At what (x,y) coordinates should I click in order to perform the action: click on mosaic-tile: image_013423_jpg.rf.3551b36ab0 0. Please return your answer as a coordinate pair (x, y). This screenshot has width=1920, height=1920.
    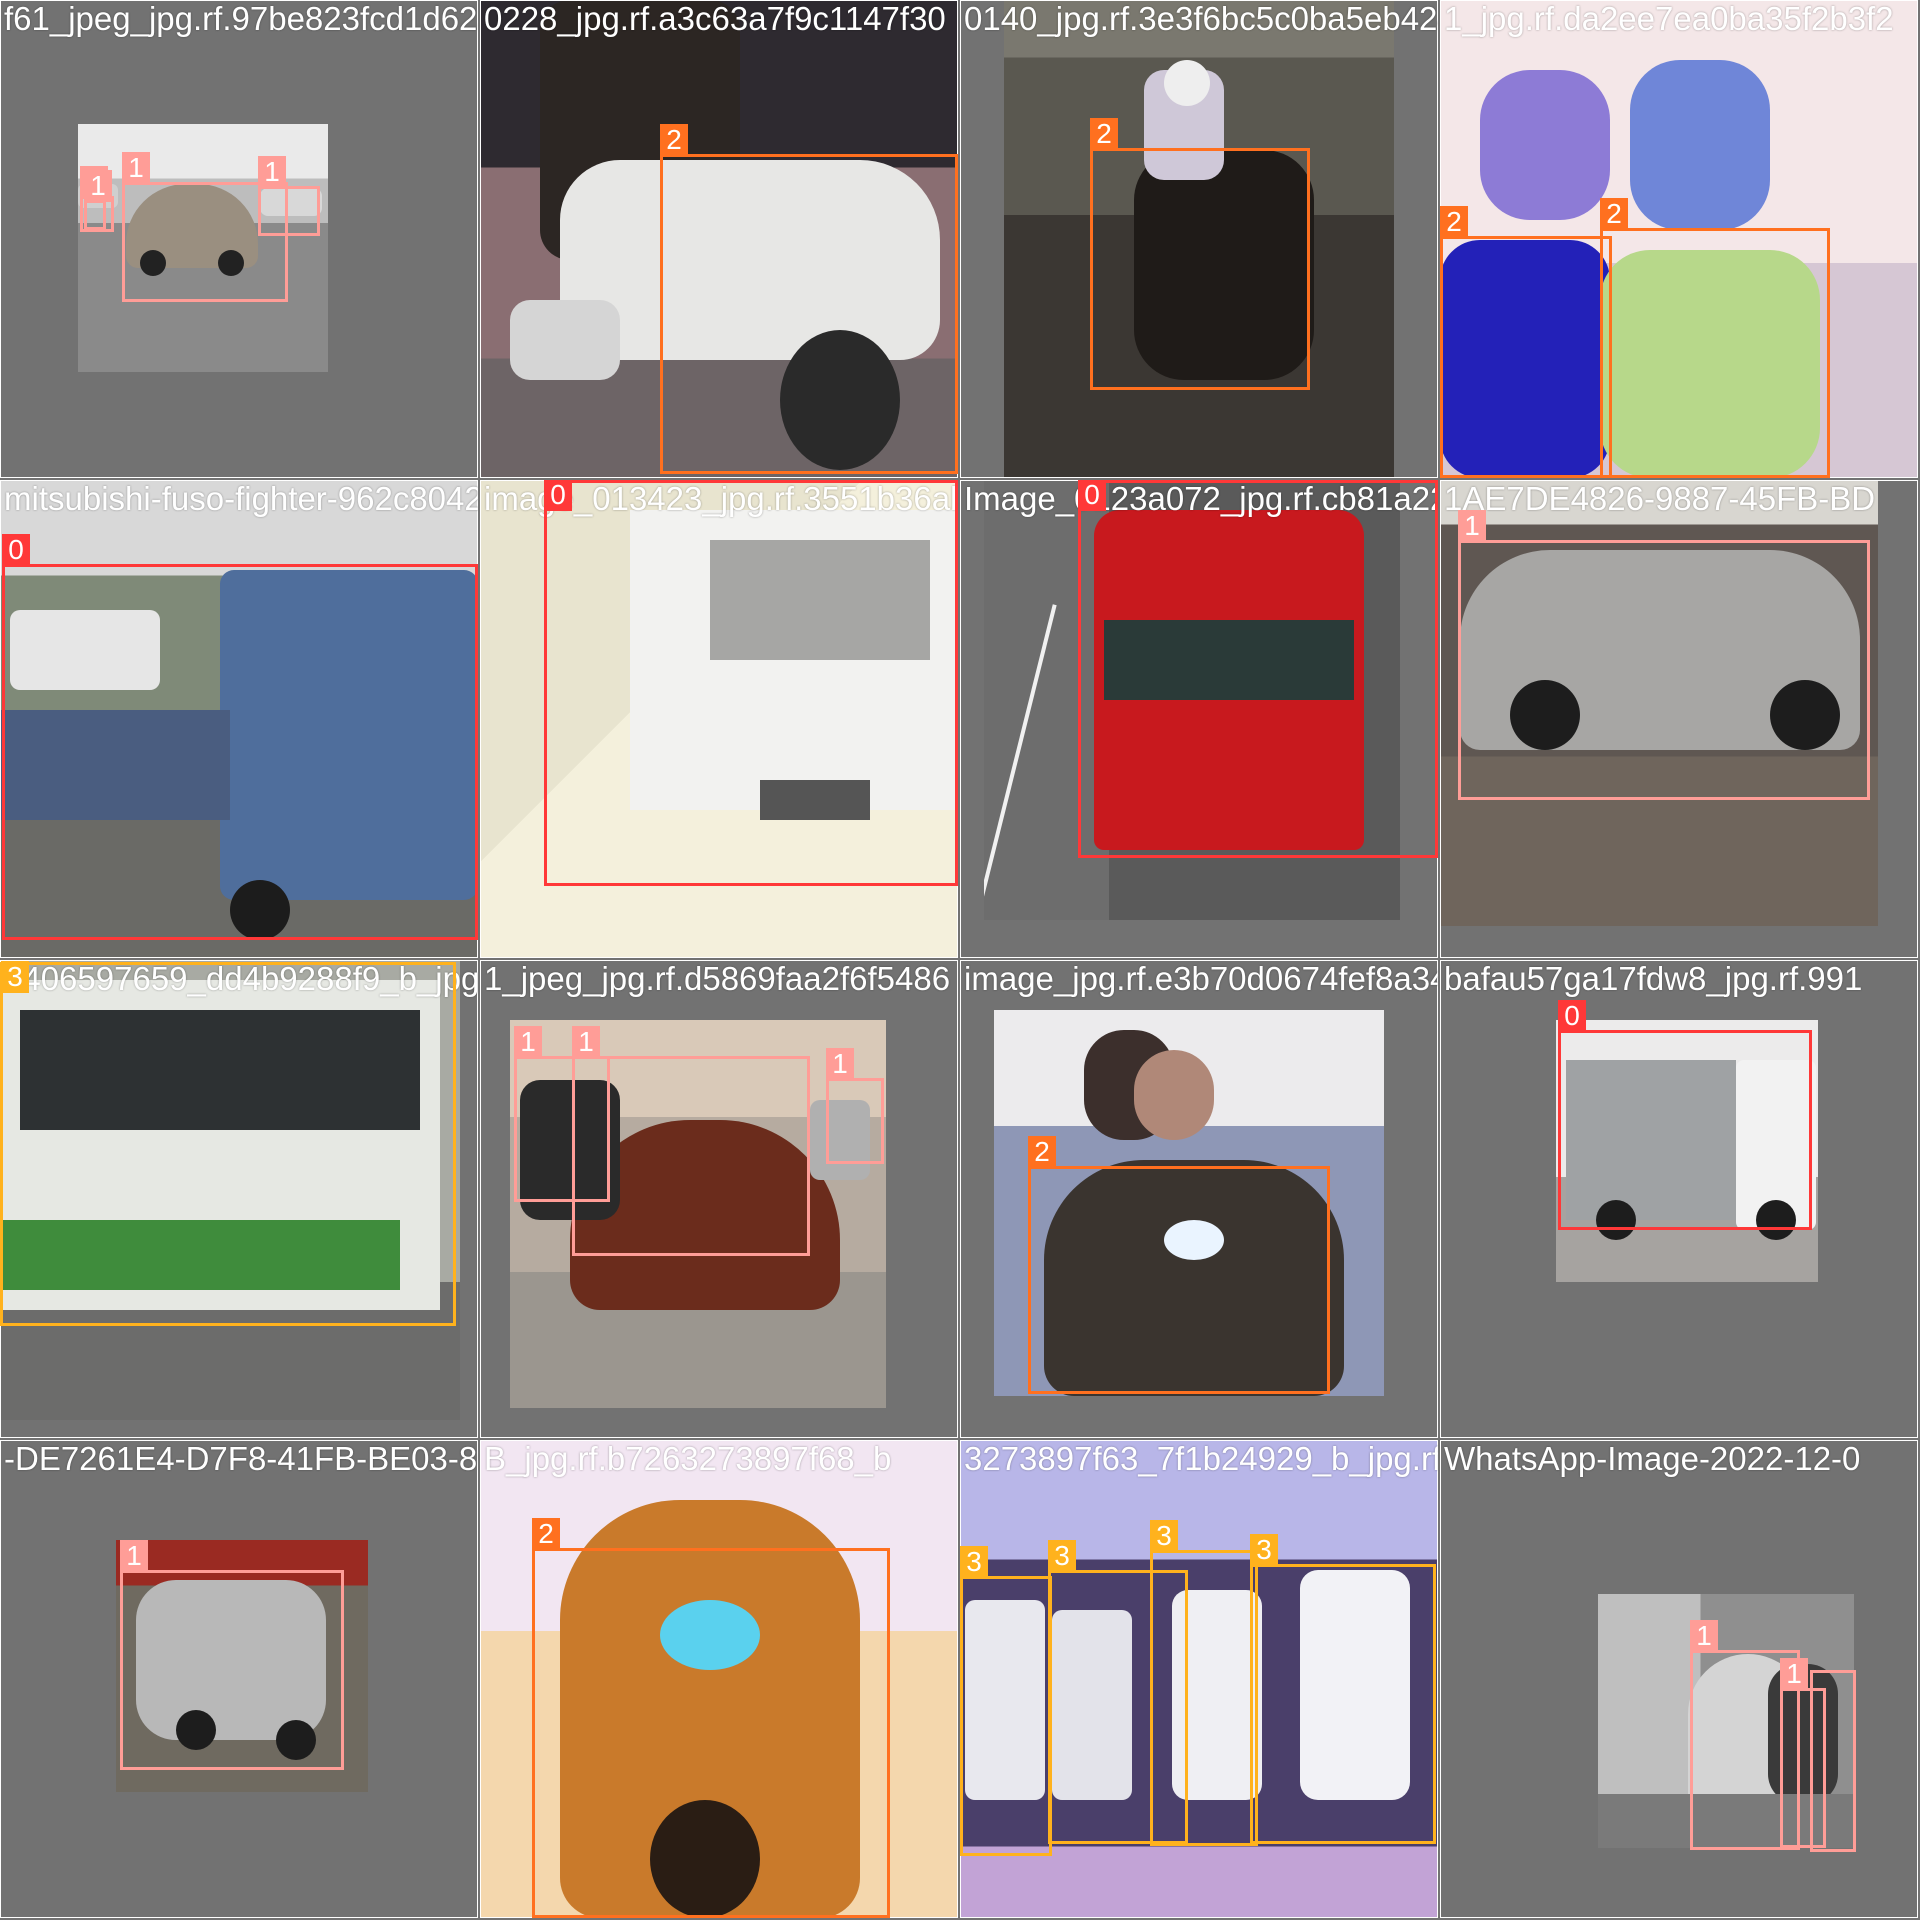
    Looking at the image, I should click on (719, 719).